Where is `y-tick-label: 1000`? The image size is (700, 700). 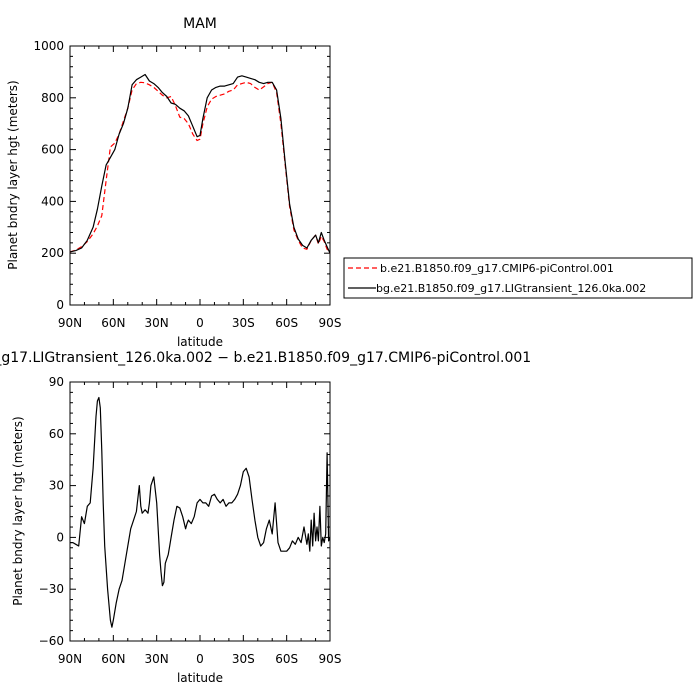 y-tick-label: 1000 is located at coordinates (48, 46).